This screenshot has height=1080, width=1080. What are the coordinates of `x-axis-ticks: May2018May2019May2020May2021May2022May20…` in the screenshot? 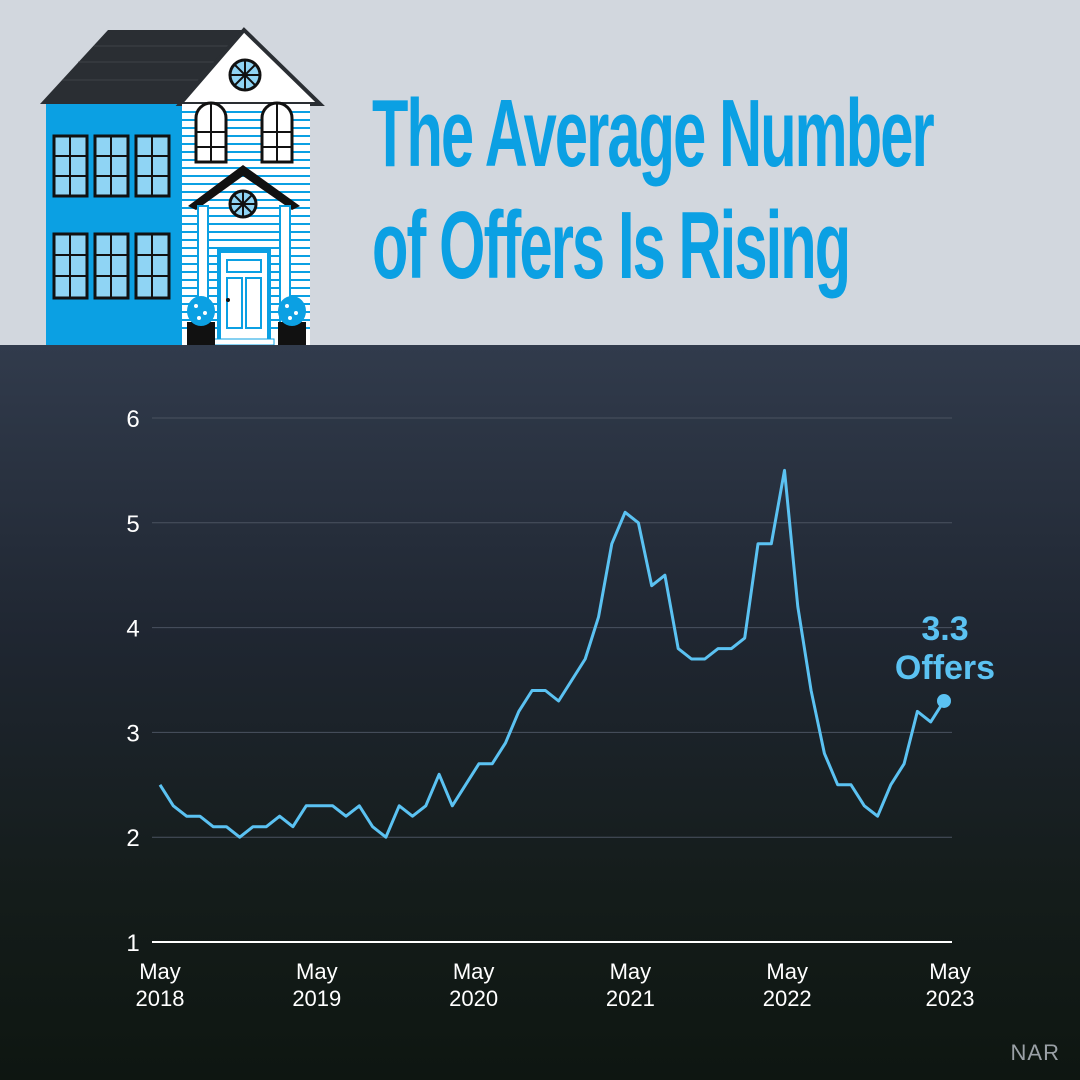 It's located at (555, 985).